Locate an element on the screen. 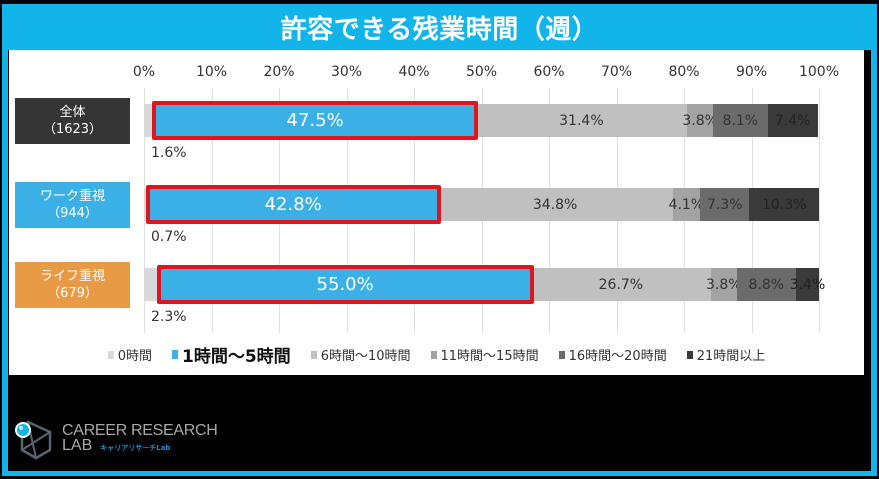 Image resolution: width=879 pixels, height=479 pixels. bar-segment: 4.1% is located at coordinates (686, 204).